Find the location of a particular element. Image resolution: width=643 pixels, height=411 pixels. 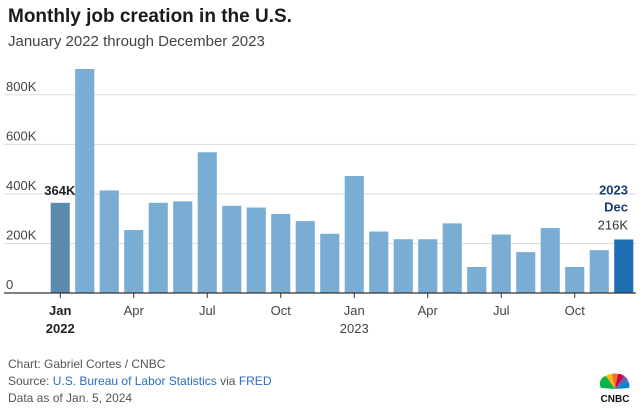

y-tick-label: 400K is located at coordinates (21, 185).